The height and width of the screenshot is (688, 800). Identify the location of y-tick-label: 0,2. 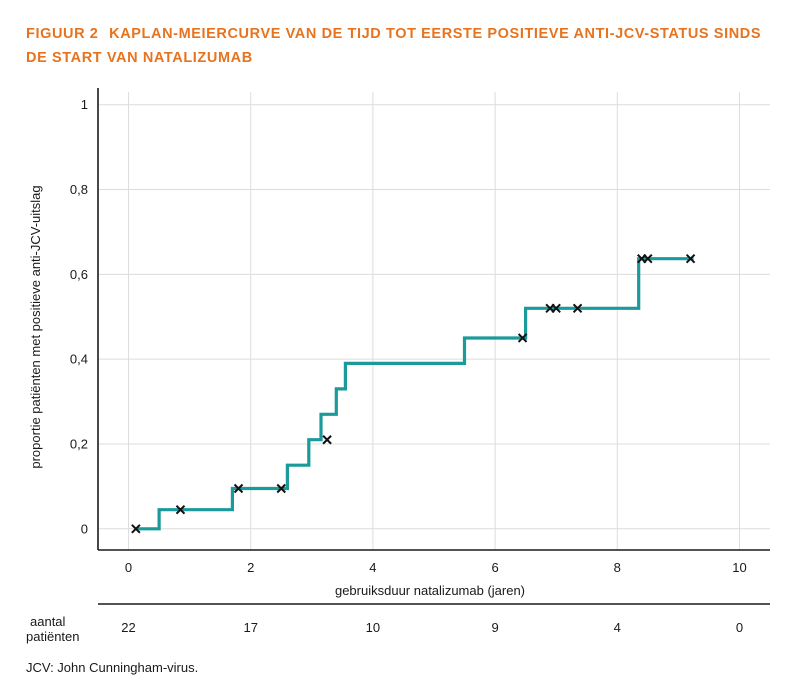
(79, 443).